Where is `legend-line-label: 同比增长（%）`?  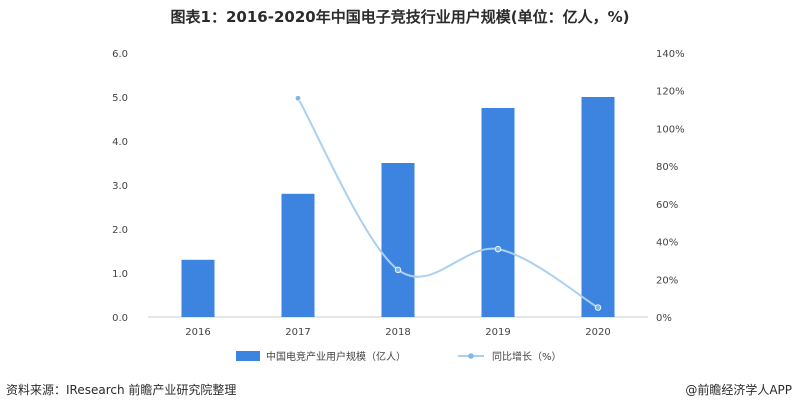 legend-line-label: 同比增长（%） is located at coordinates (527, 356).